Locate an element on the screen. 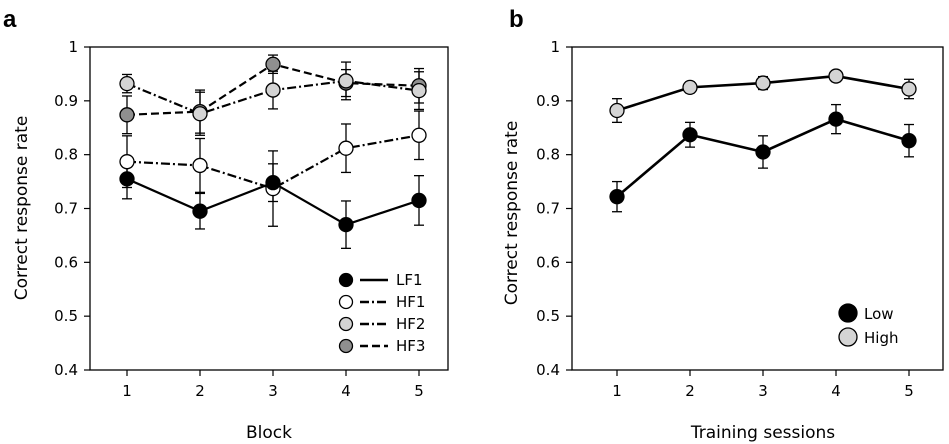 The image size is (949, 444). panel-a-y-axis-label: Correct response rate is located at coordinates (22, 208).